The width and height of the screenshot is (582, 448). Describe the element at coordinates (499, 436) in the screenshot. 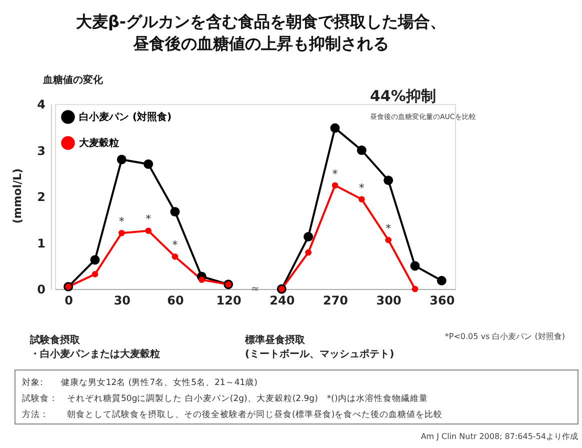

I see `text: Am J Clin Nutr 2008; 87:645-54より作成` at that location.